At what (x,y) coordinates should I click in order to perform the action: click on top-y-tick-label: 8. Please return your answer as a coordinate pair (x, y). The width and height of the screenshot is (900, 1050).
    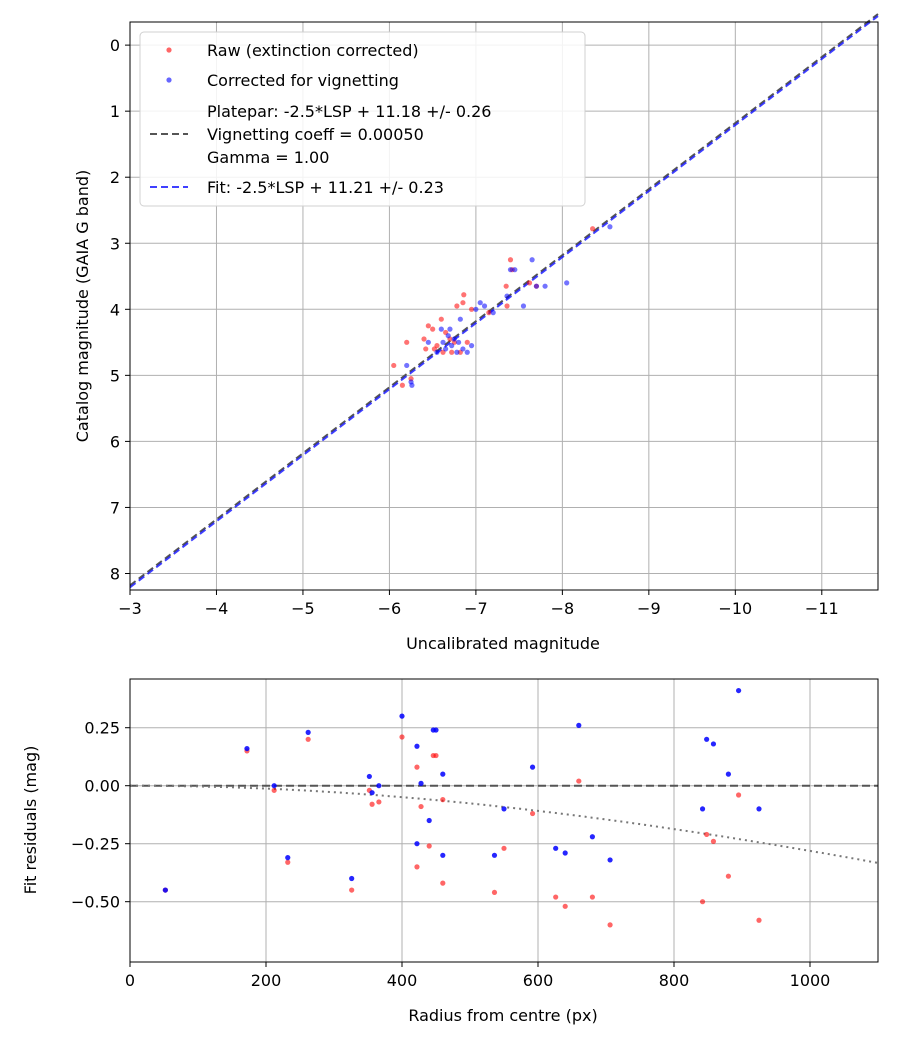
    Looking at the image, I should click on (115, 573).